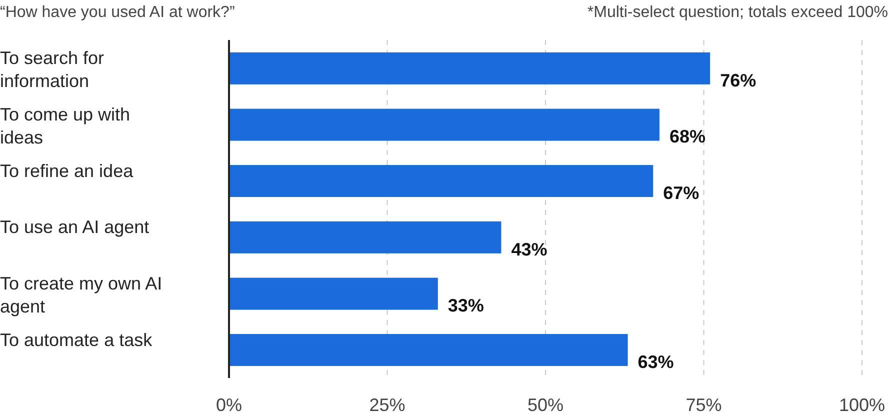 The image size is (892, 416). What do you see at coordinates (81, 295) in the screenshot?
I see `y-tick-label: To create my own AI agent` at bounding box center [81, 295].